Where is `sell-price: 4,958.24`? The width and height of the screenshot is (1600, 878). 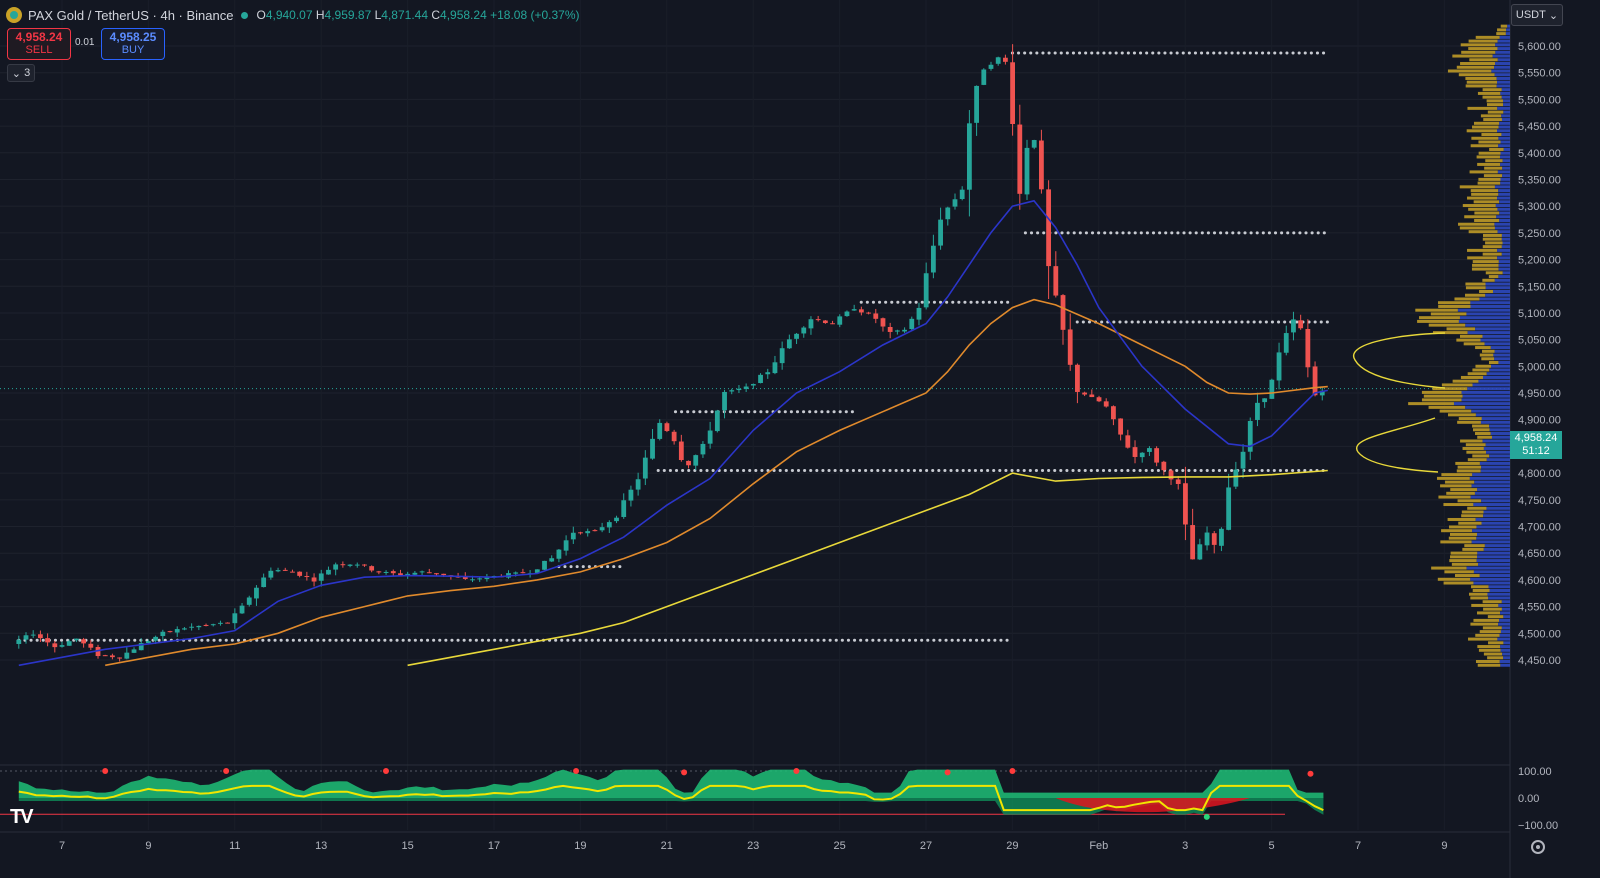
sell-price: 4,958.24 is located at coordinates (39, 37).